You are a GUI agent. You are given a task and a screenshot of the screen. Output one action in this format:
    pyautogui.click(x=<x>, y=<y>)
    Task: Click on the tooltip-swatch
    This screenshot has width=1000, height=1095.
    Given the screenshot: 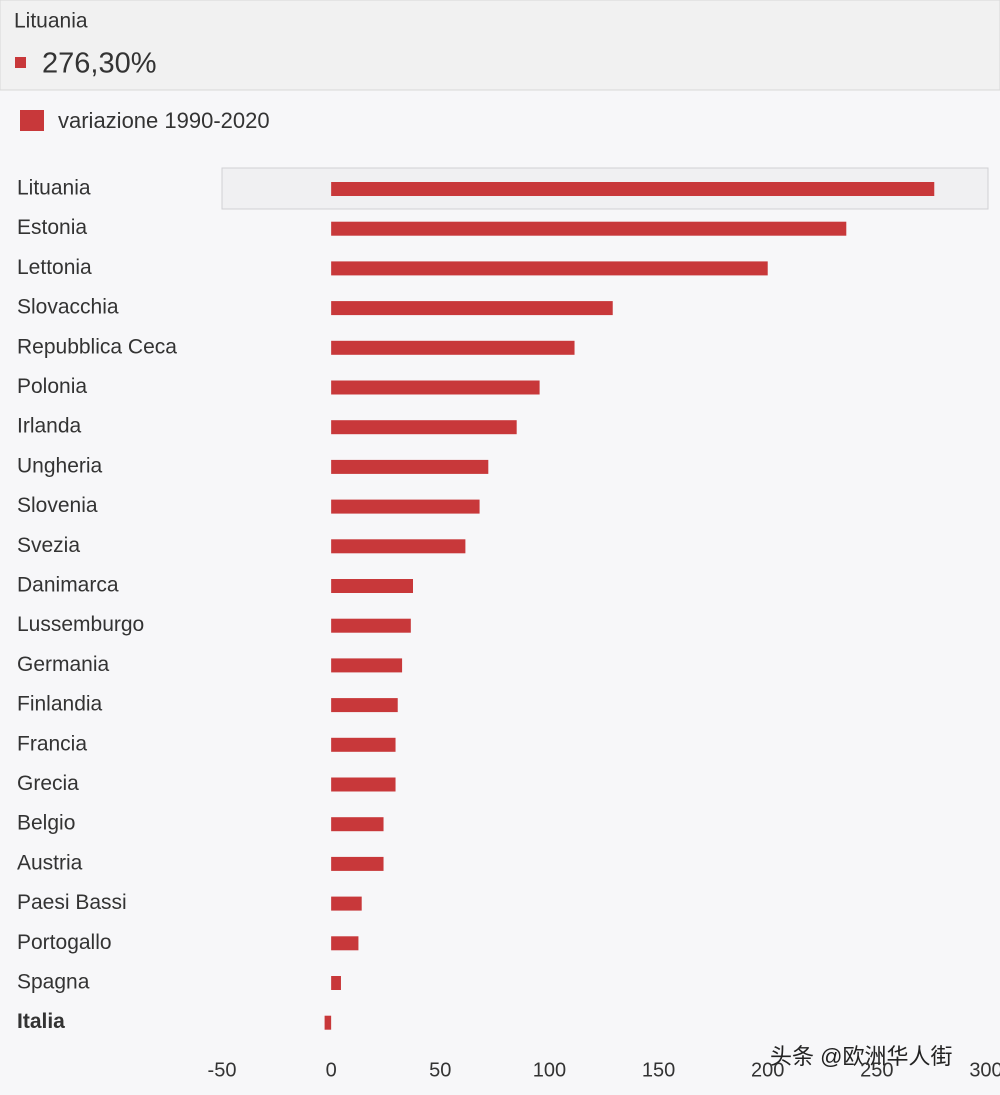 What is the action you would take?
    pyautogui.click(x=20, y=62)
    